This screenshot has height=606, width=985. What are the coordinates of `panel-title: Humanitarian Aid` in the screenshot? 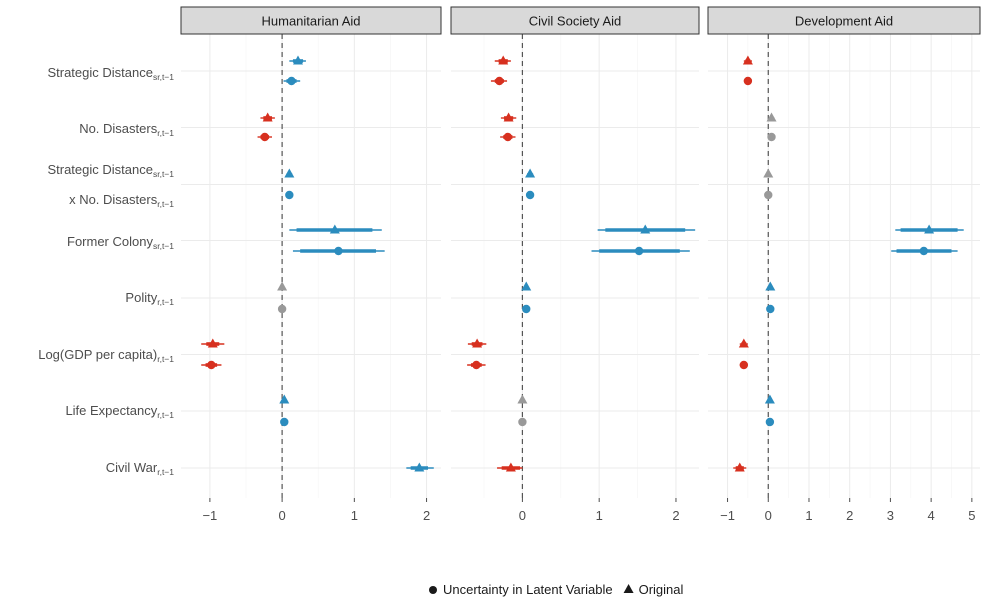 It's located at (311, 21).